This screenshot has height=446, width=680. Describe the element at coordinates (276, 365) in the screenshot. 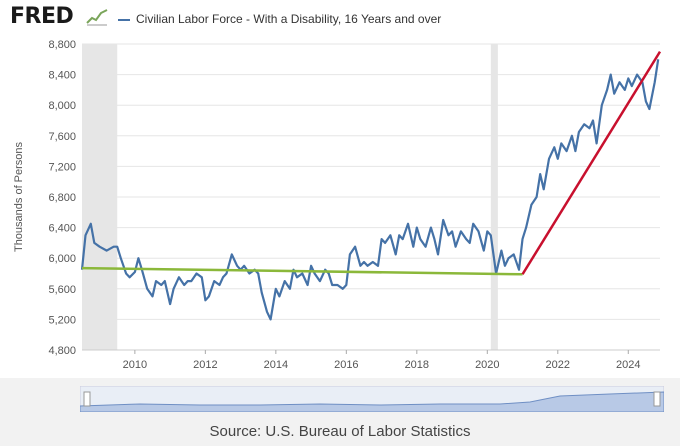

I see `x-tick-label: 2014` at that location.